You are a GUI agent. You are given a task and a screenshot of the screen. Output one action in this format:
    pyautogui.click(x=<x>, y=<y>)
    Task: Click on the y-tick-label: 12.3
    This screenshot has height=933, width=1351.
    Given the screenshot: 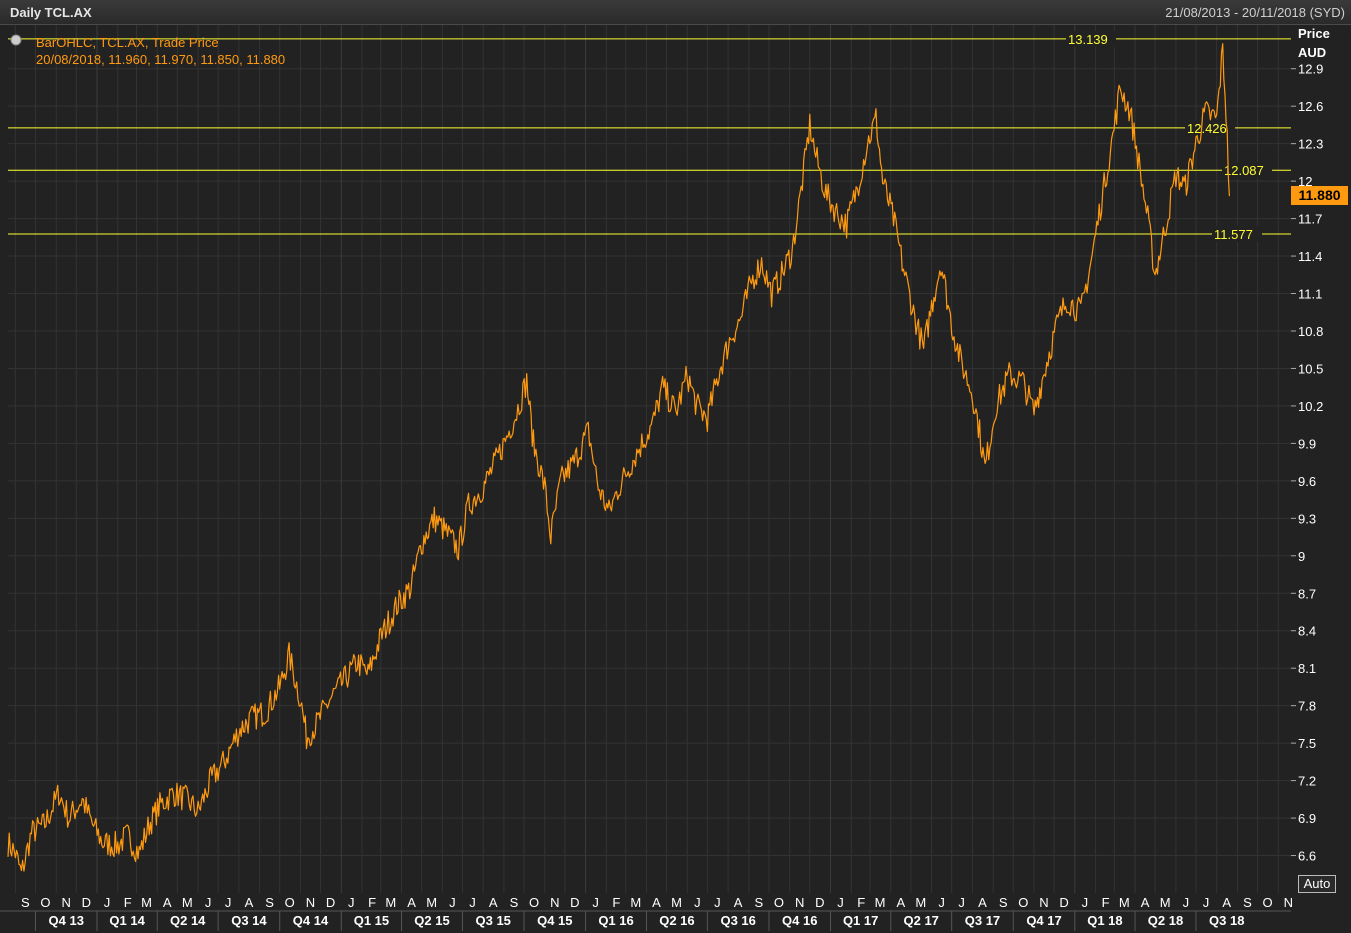 What is the action you would take?
    pyautogui.click(x=1310, y=144)
    